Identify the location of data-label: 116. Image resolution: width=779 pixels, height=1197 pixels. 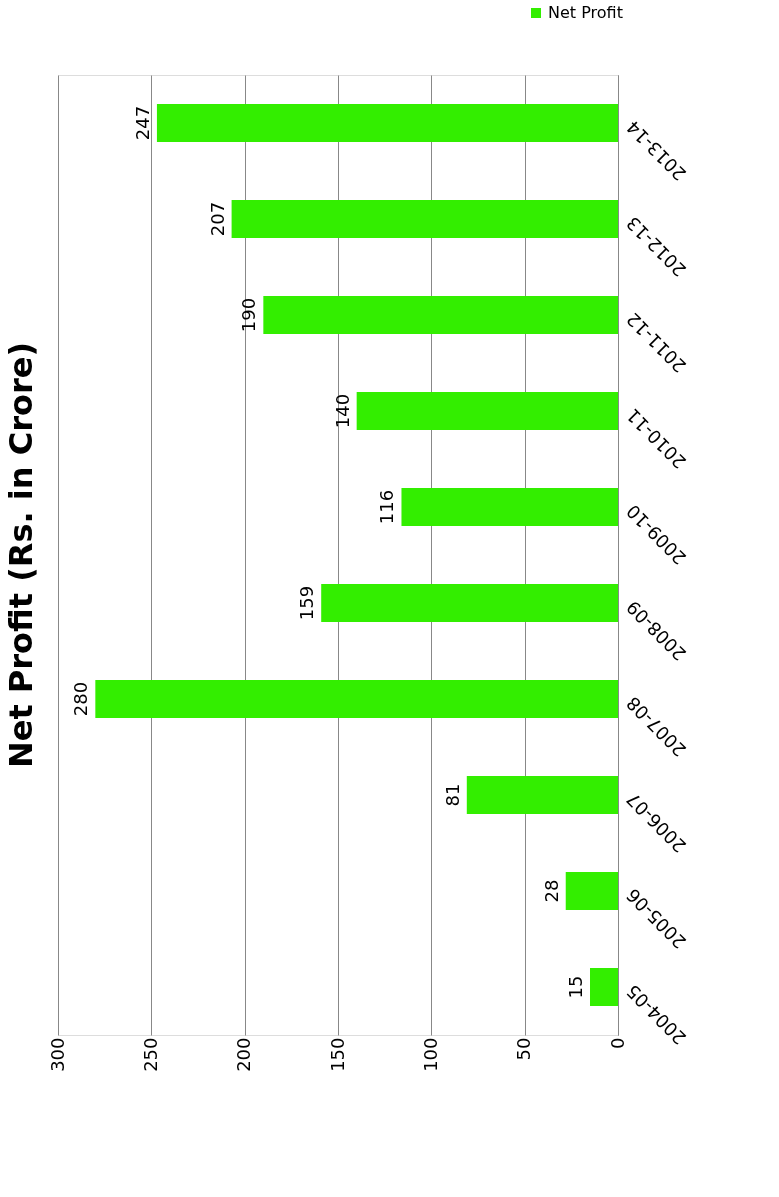
(387, 507).